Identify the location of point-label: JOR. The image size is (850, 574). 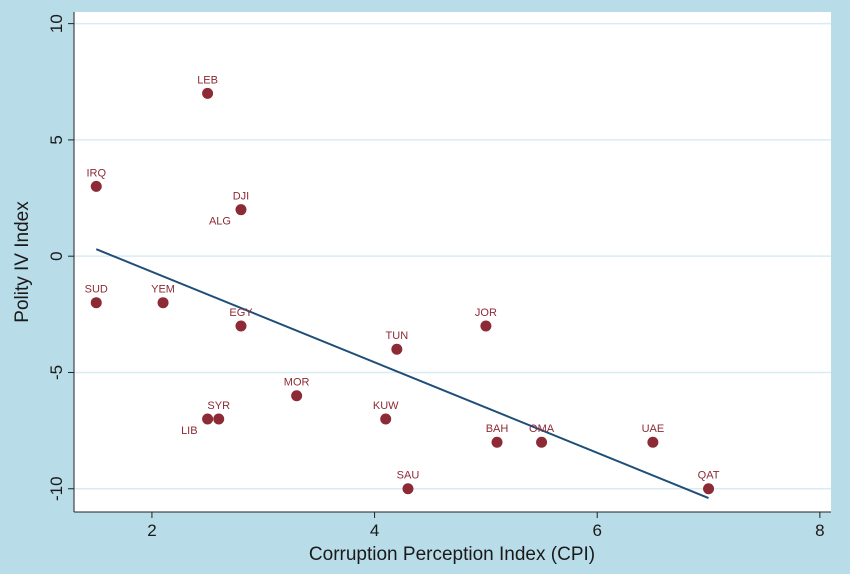
(486, 313).